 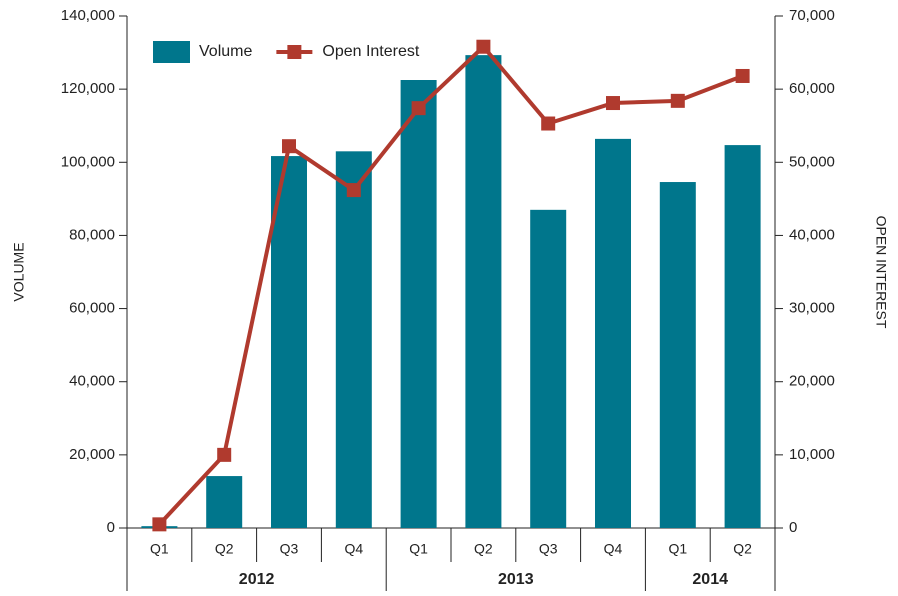 I want to click on y2-tick-label: 0, so click(x=793, y=527).